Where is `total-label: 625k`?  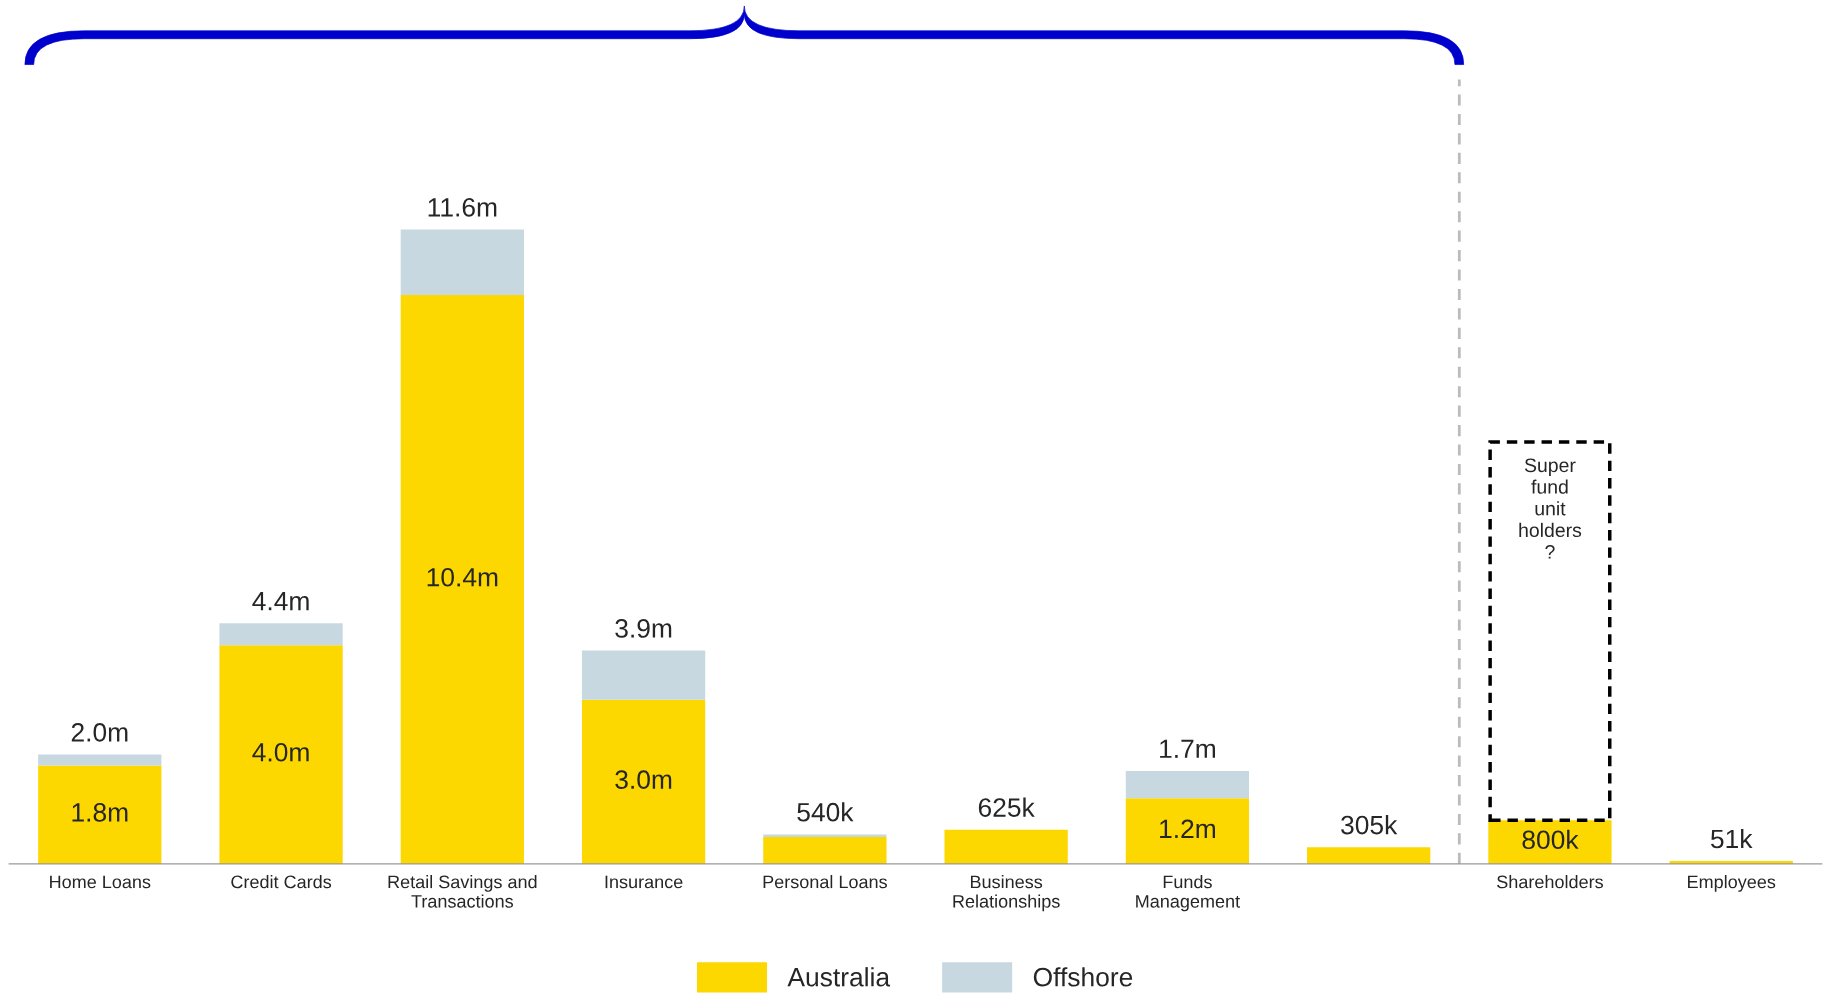
total-label: 625k is located at coordinates (1006, 807).